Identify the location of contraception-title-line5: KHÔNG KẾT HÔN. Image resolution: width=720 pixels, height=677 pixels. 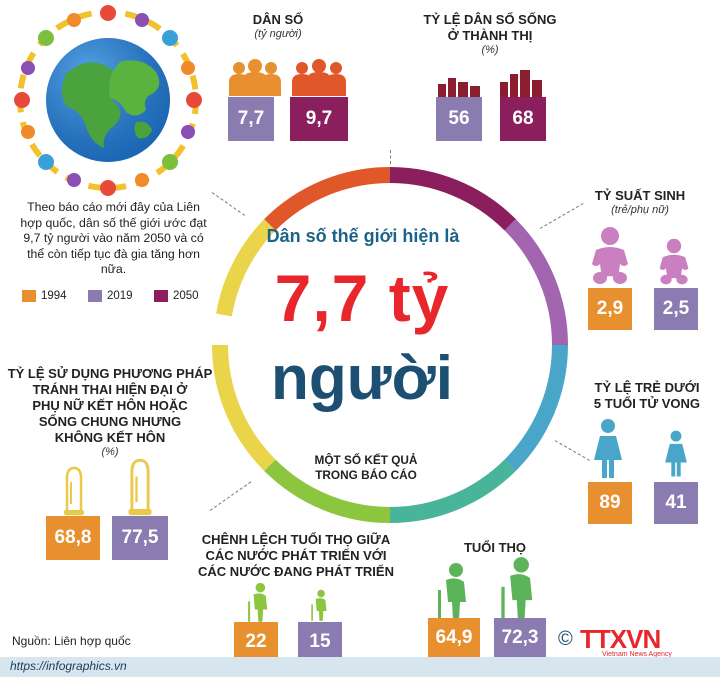
(110, 437).